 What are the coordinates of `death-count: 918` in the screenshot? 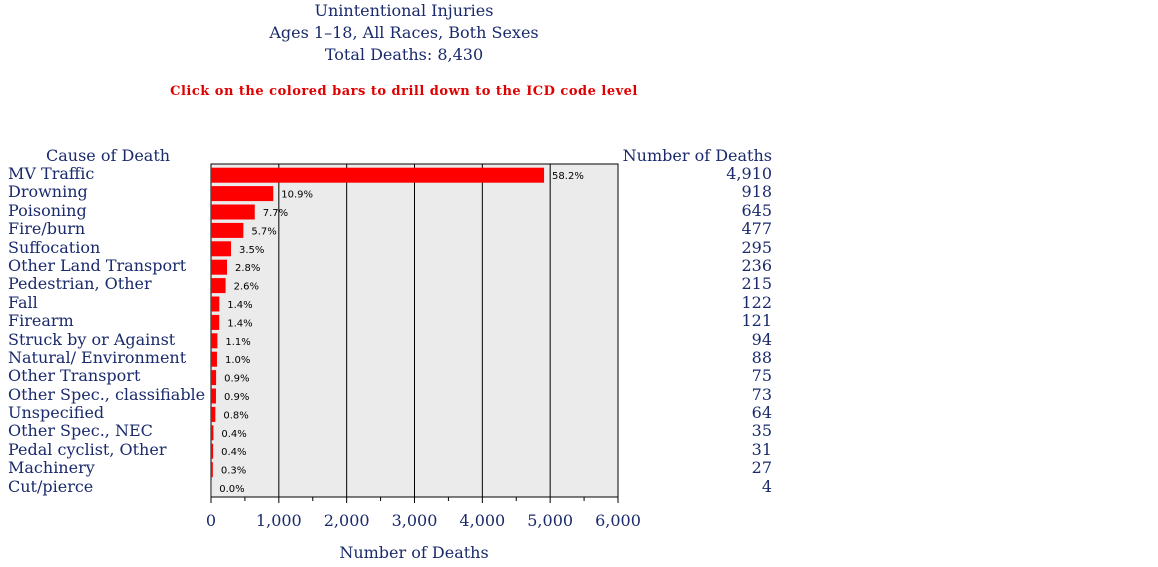 It's located at (756, 192).